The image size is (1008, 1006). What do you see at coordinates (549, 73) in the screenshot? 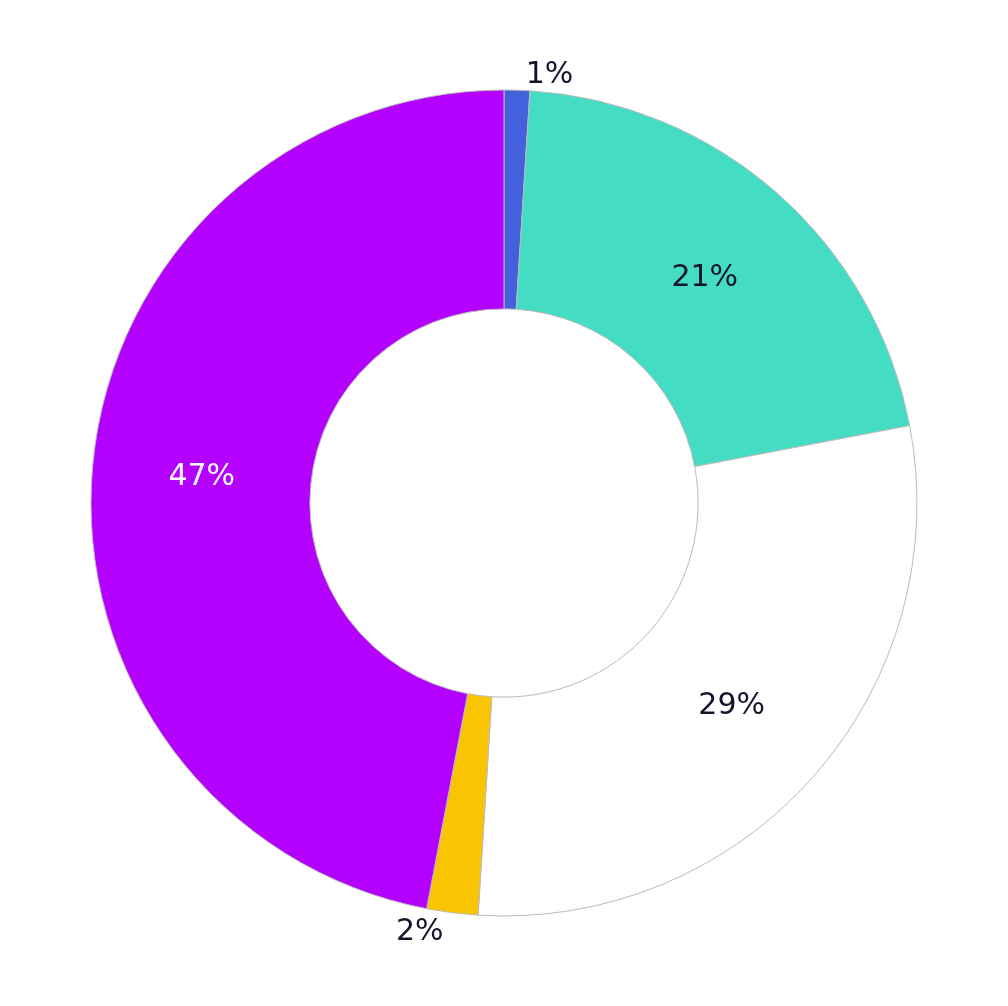
I see `data-label: 1%` at bounding box center [549, 73].